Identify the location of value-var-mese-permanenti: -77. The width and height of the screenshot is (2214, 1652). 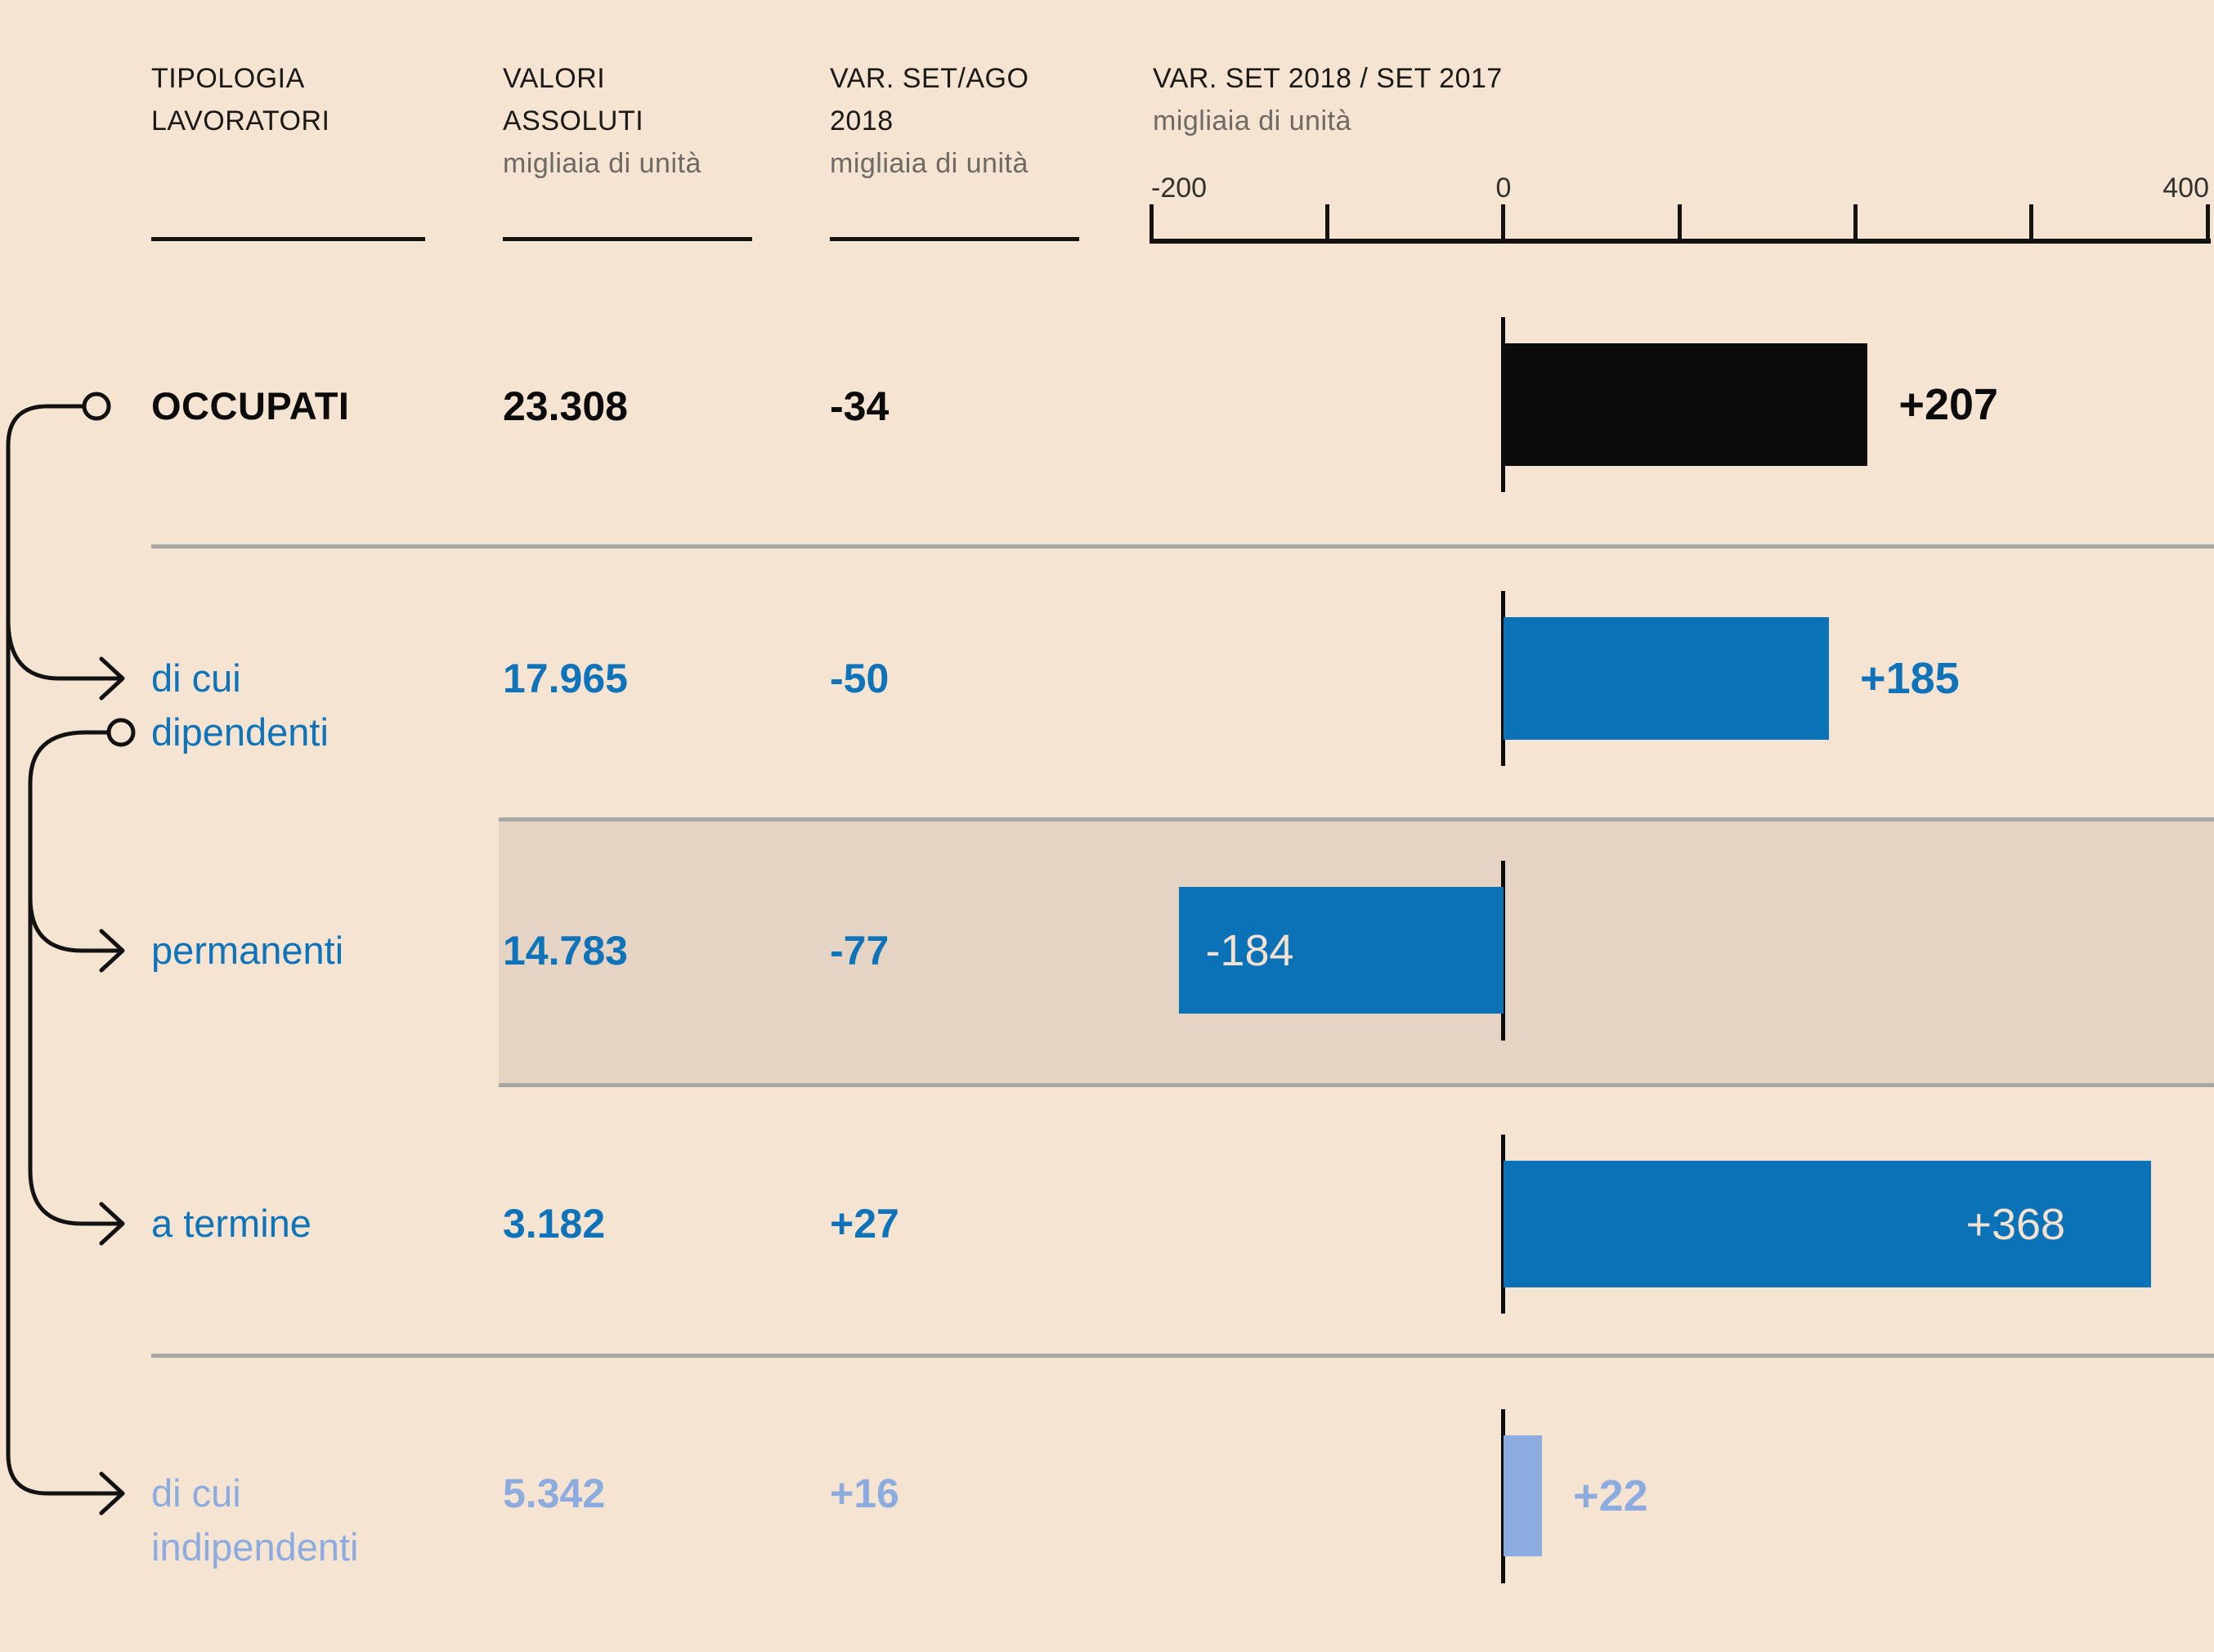
(860, 951).